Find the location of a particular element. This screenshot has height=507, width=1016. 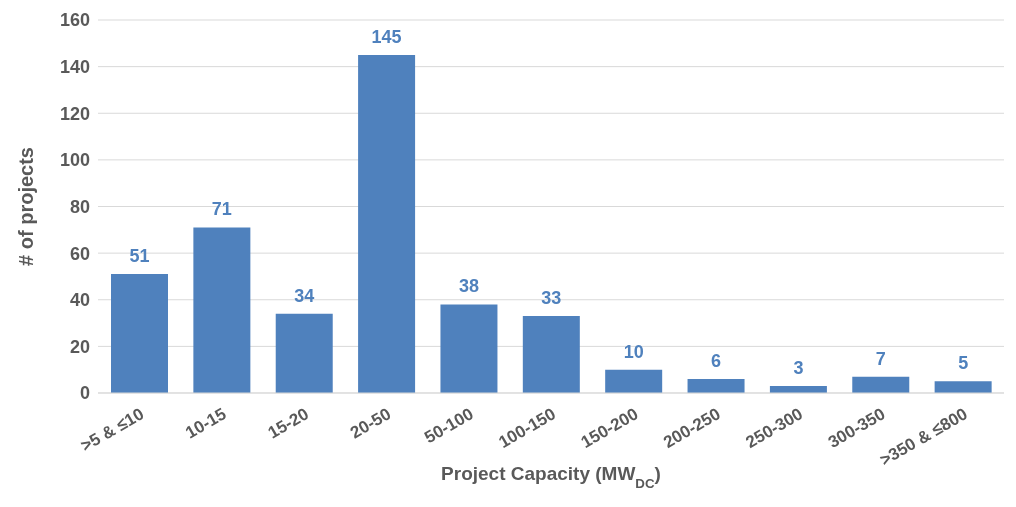

y-tick-label: 20 is located at coordinates (79, 346).